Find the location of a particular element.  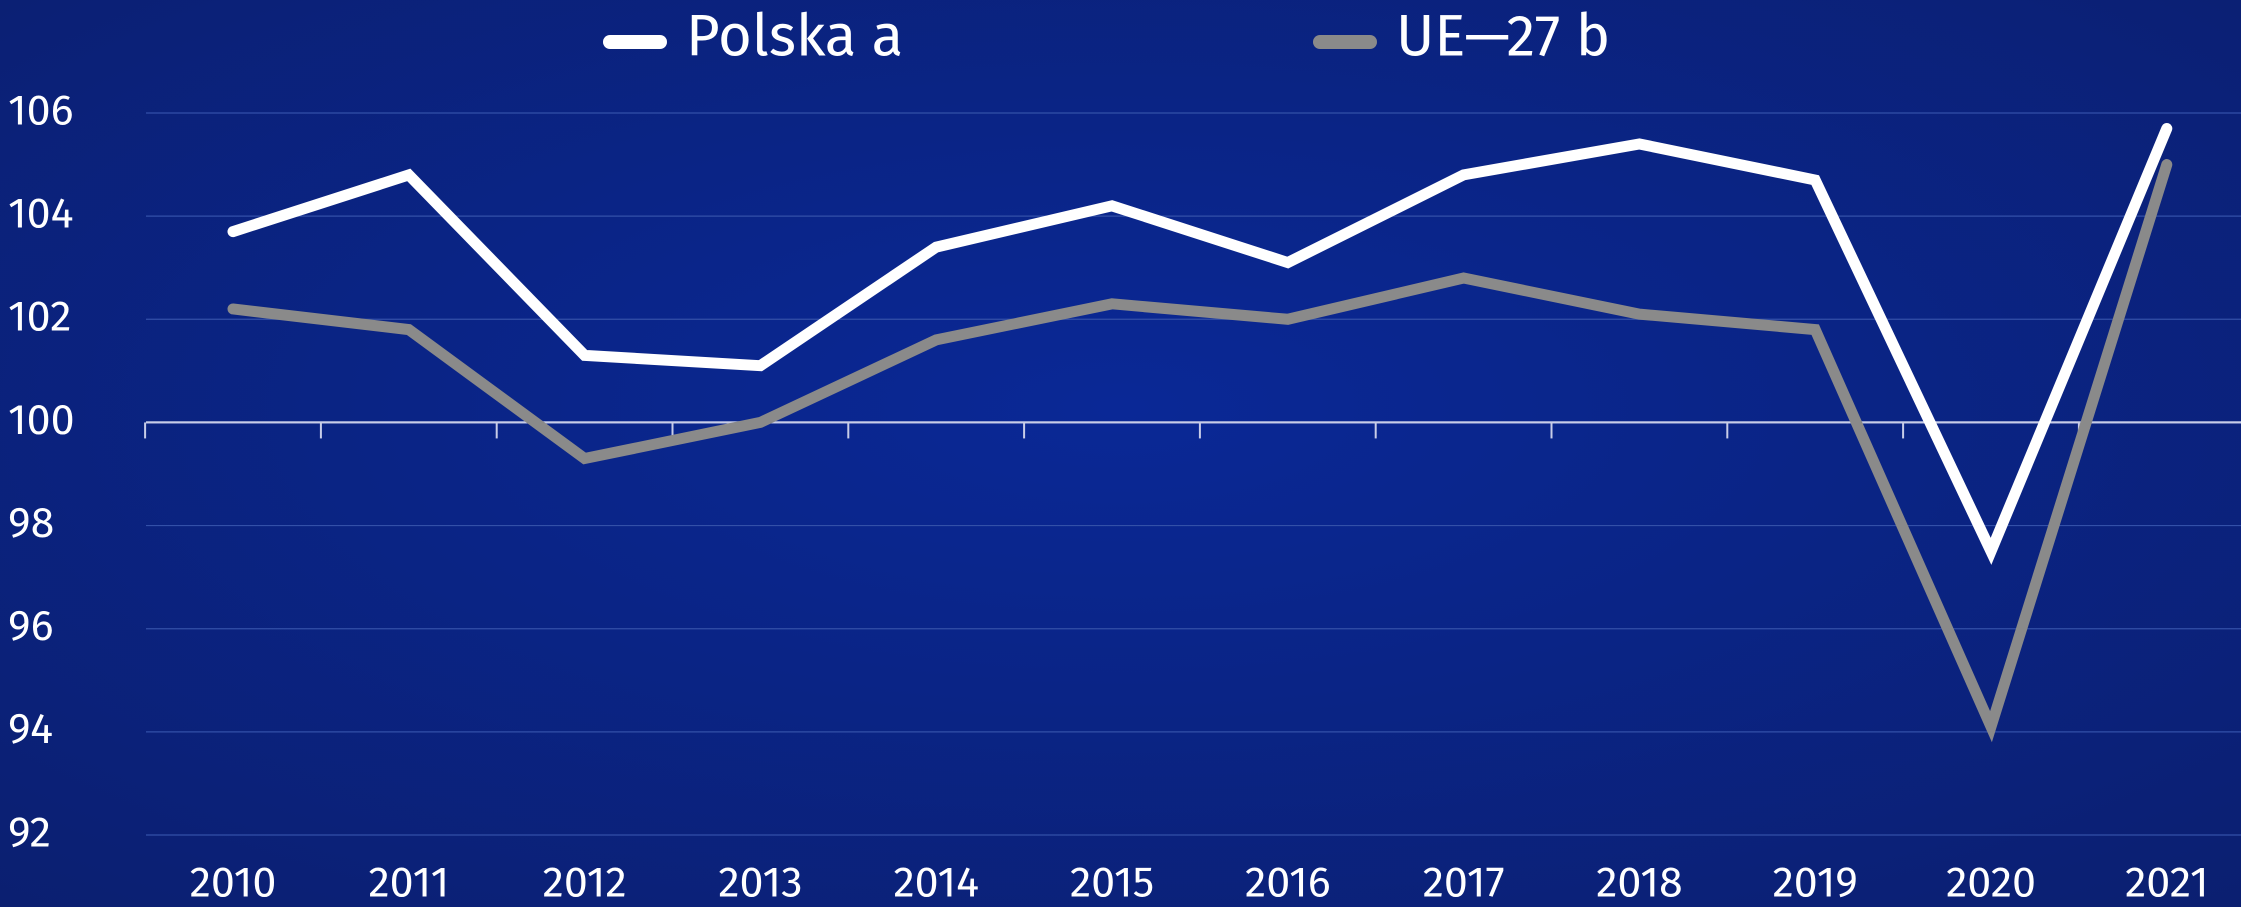

x-tick-label: 2021 is located at coordinates (2167, 882).